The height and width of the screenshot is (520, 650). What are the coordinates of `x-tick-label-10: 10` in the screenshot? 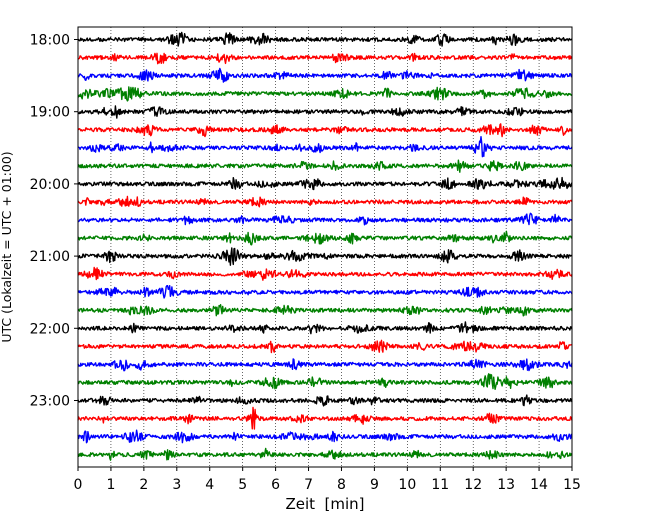 It's located at (407, 485).